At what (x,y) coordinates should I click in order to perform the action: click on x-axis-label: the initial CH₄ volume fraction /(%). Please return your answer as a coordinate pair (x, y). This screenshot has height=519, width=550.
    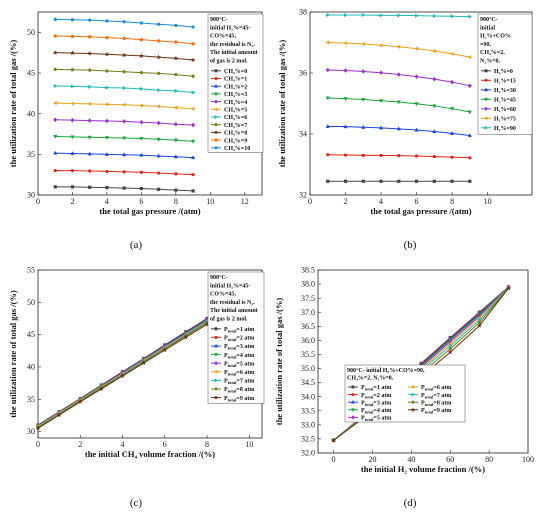
    Looking at the image, I should click on (150, 454).